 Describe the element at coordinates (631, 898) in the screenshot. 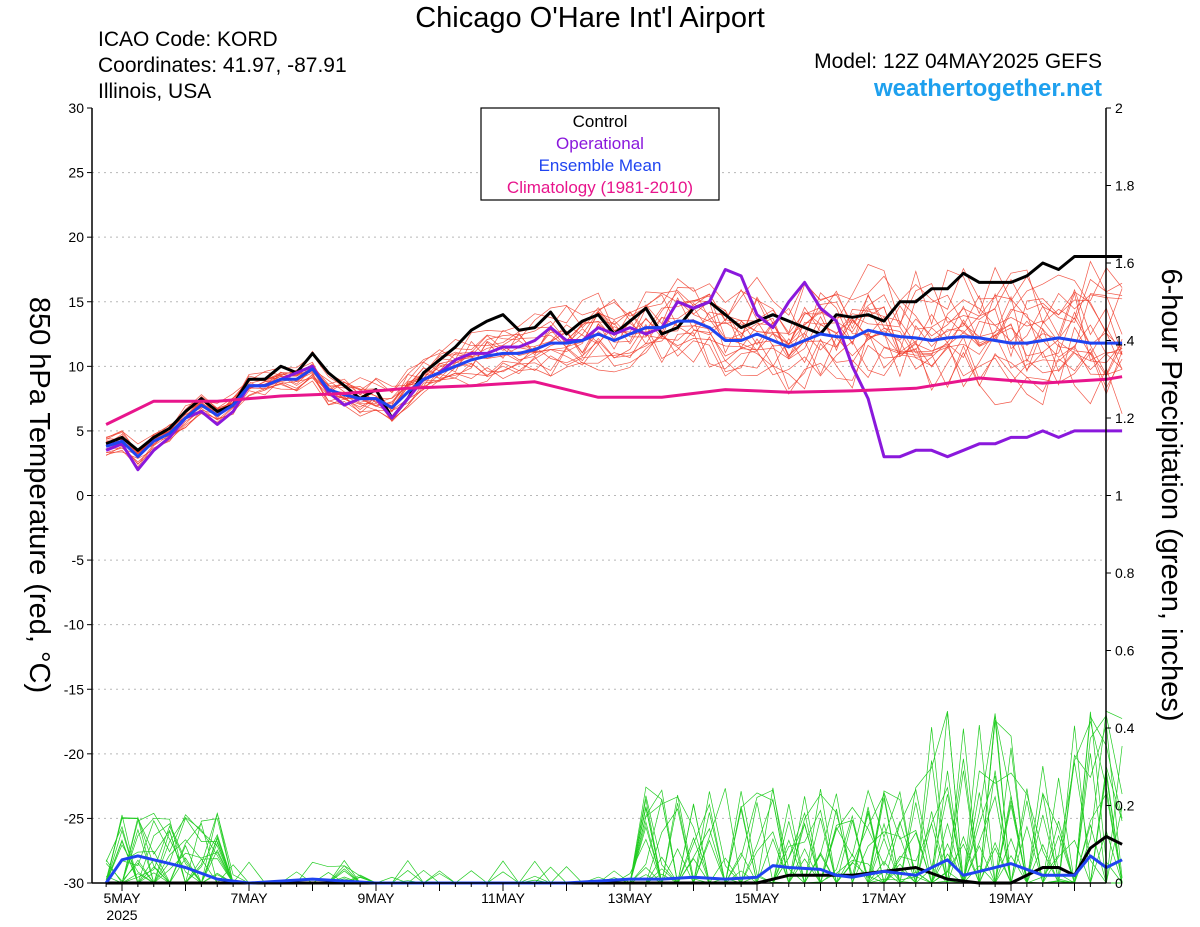

I see `x-tick-label: 13MAY` at that location.